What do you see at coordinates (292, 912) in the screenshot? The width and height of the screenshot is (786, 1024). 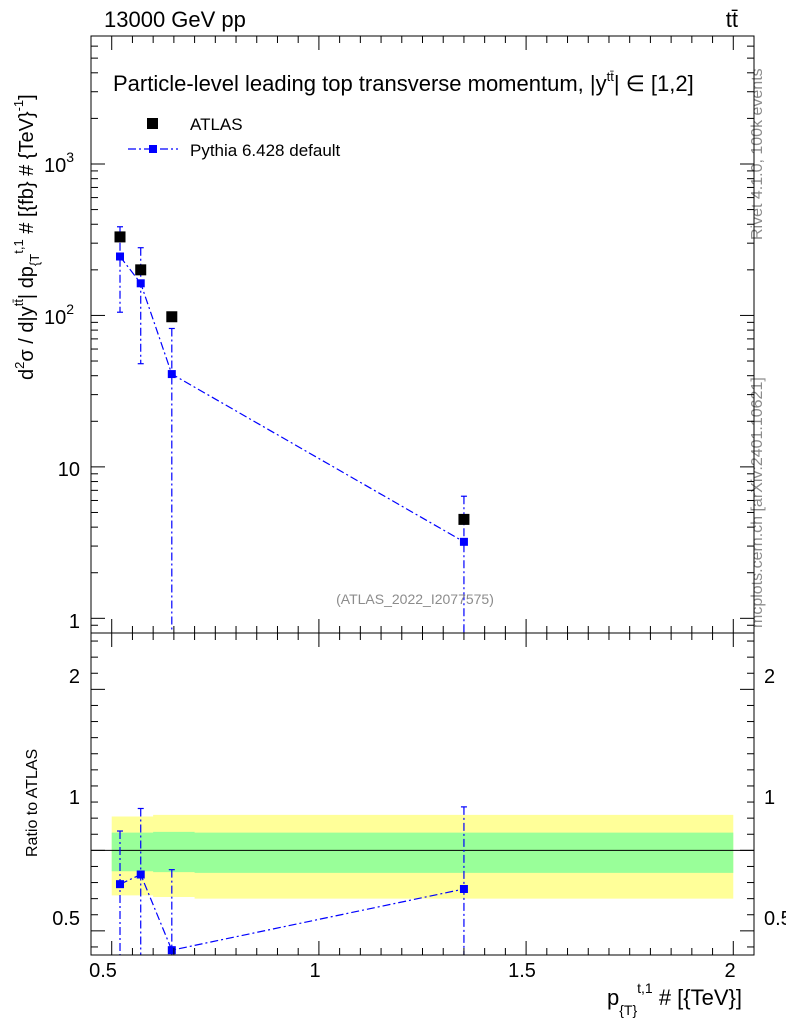 I see `ratio-series-line` at bounding box center [292, 912].